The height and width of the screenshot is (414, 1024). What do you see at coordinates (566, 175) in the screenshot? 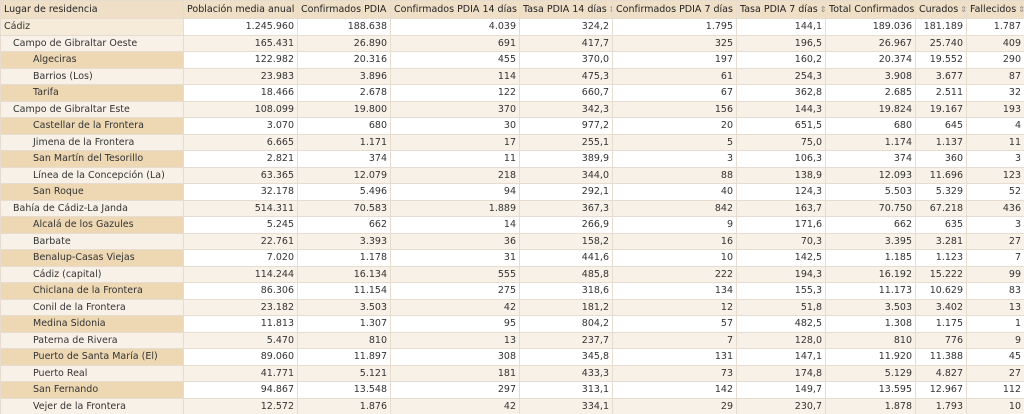
I see `value-cell: 344,0` at bounding box center [566, 175].